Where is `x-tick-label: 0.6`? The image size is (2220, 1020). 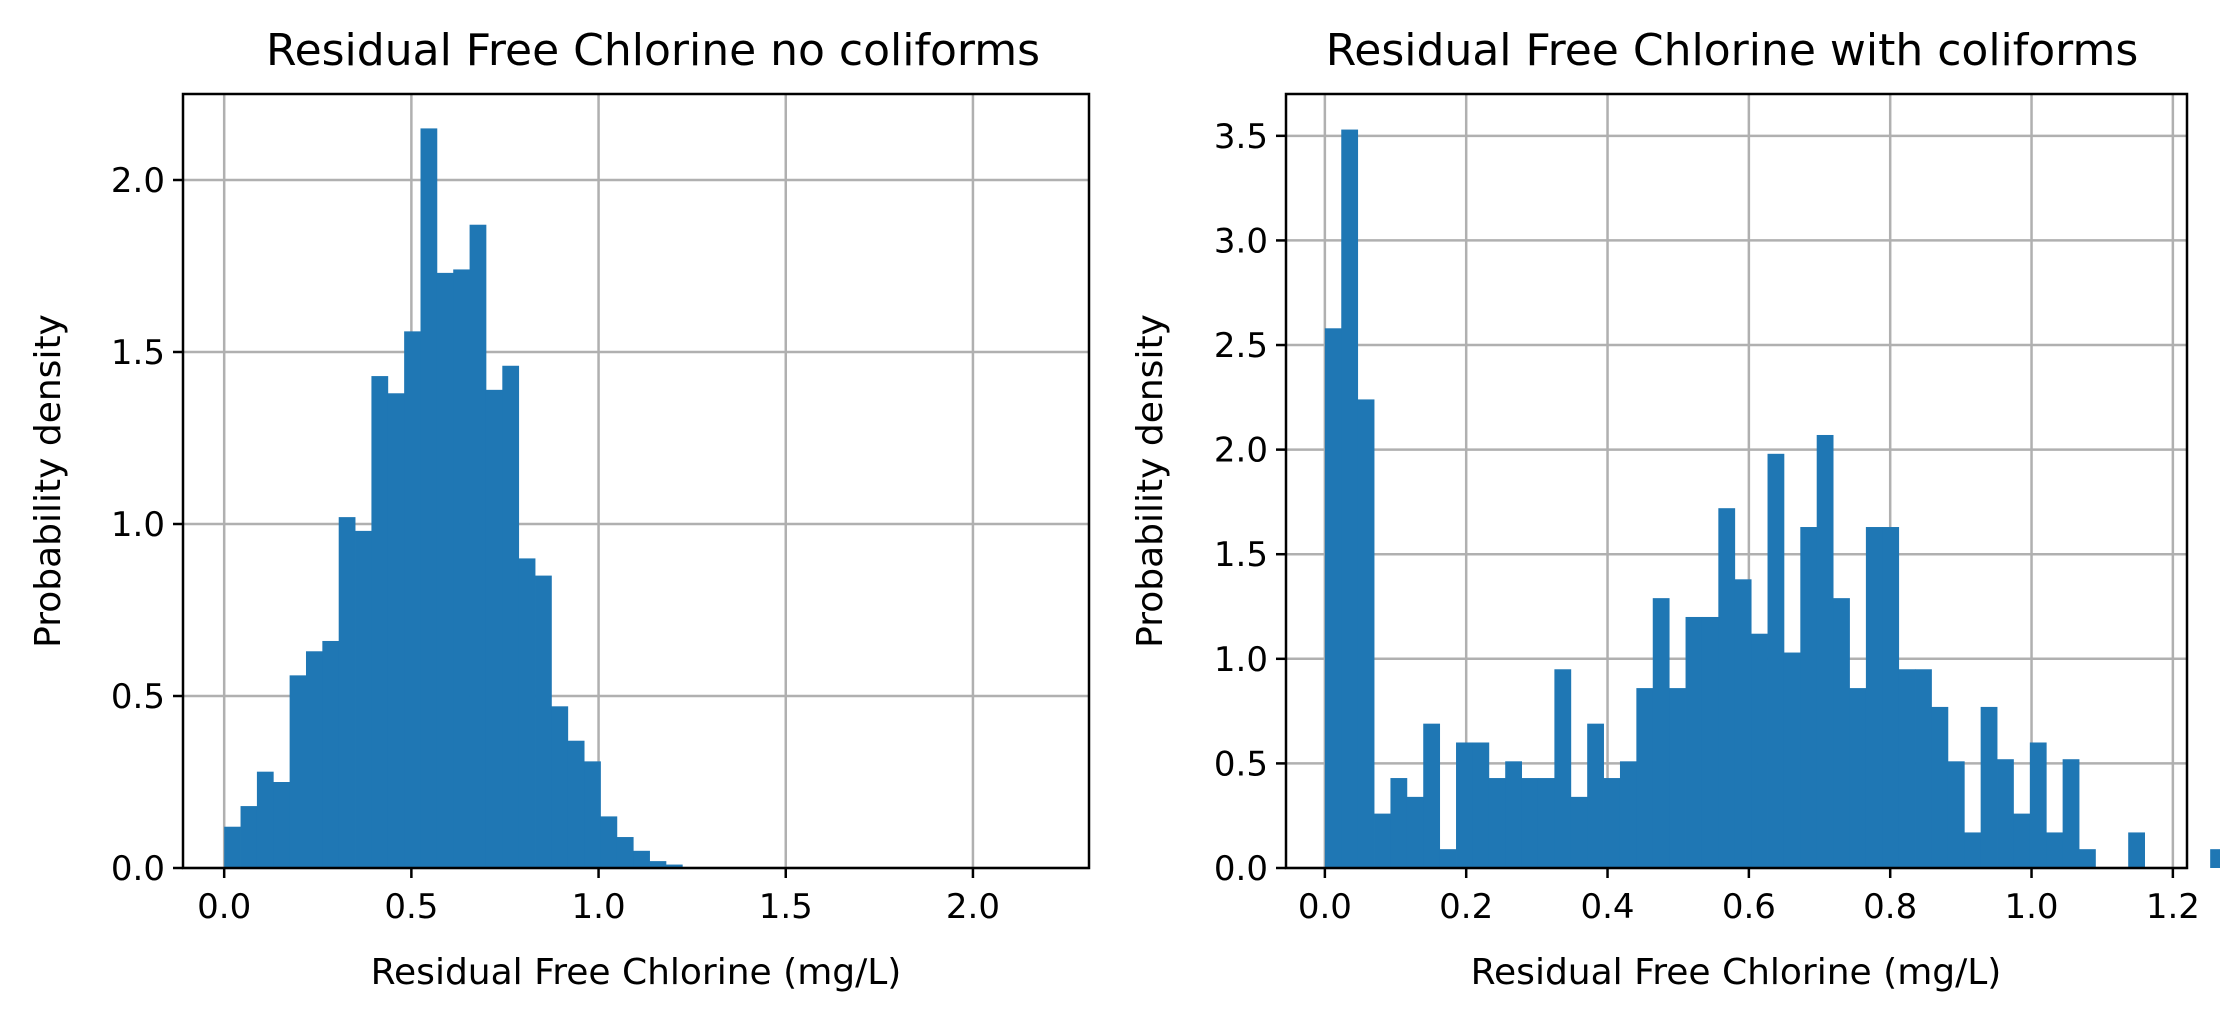 x-tick-label: 0.6 is located at coordinates (1749, 907).